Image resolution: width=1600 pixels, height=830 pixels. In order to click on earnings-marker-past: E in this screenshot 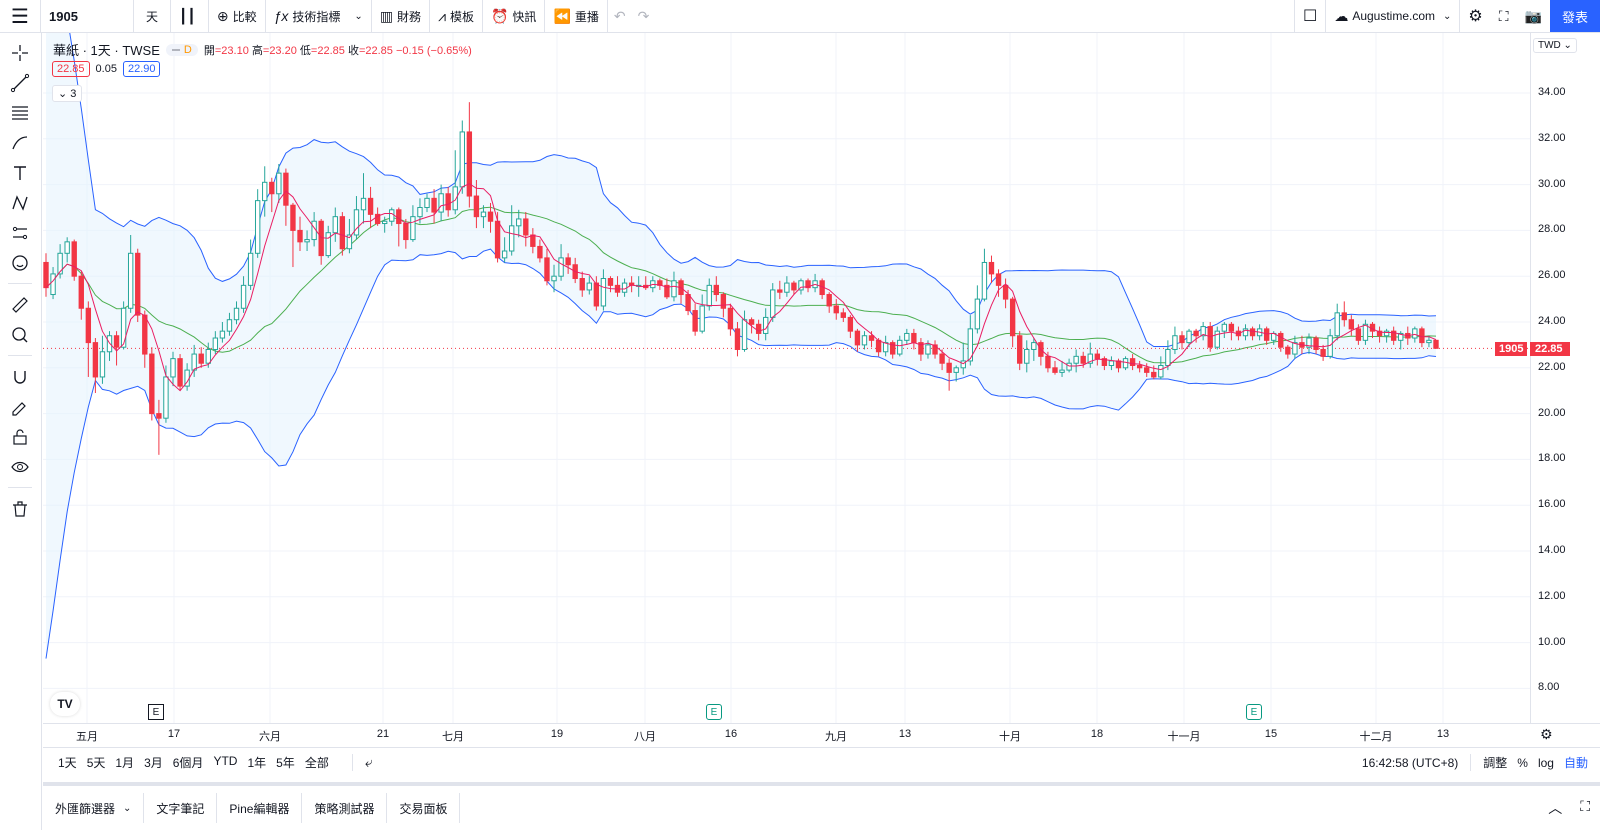, I will do `click(156, 712)`.